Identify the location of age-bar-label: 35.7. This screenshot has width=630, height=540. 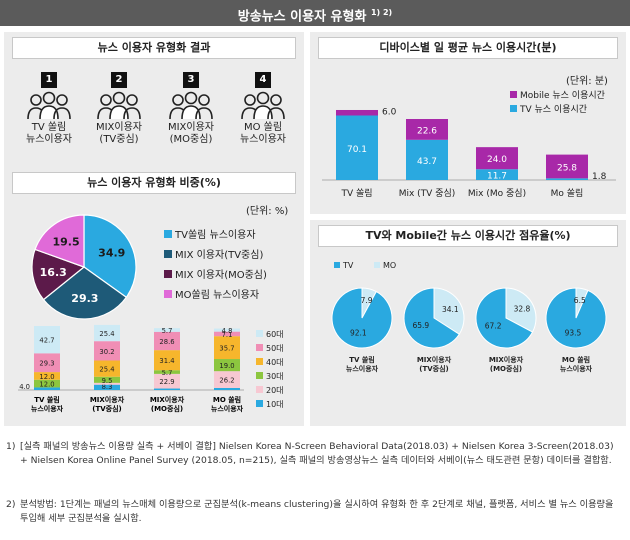
(226, 349).